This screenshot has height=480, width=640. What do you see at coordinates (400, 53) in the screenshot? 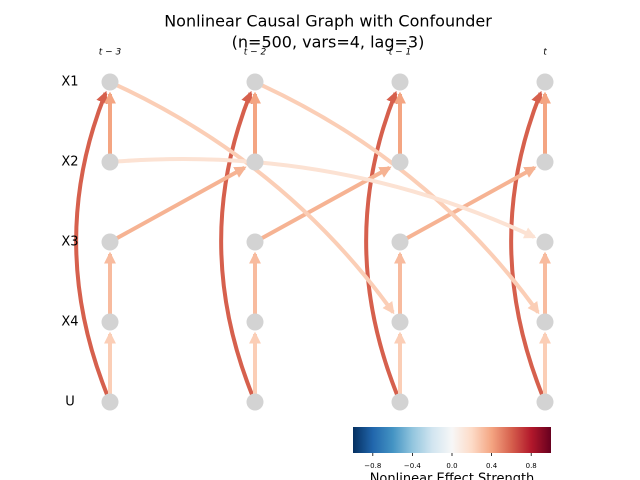
I see `time-label: t − 1` at bounding box center [400, 53].